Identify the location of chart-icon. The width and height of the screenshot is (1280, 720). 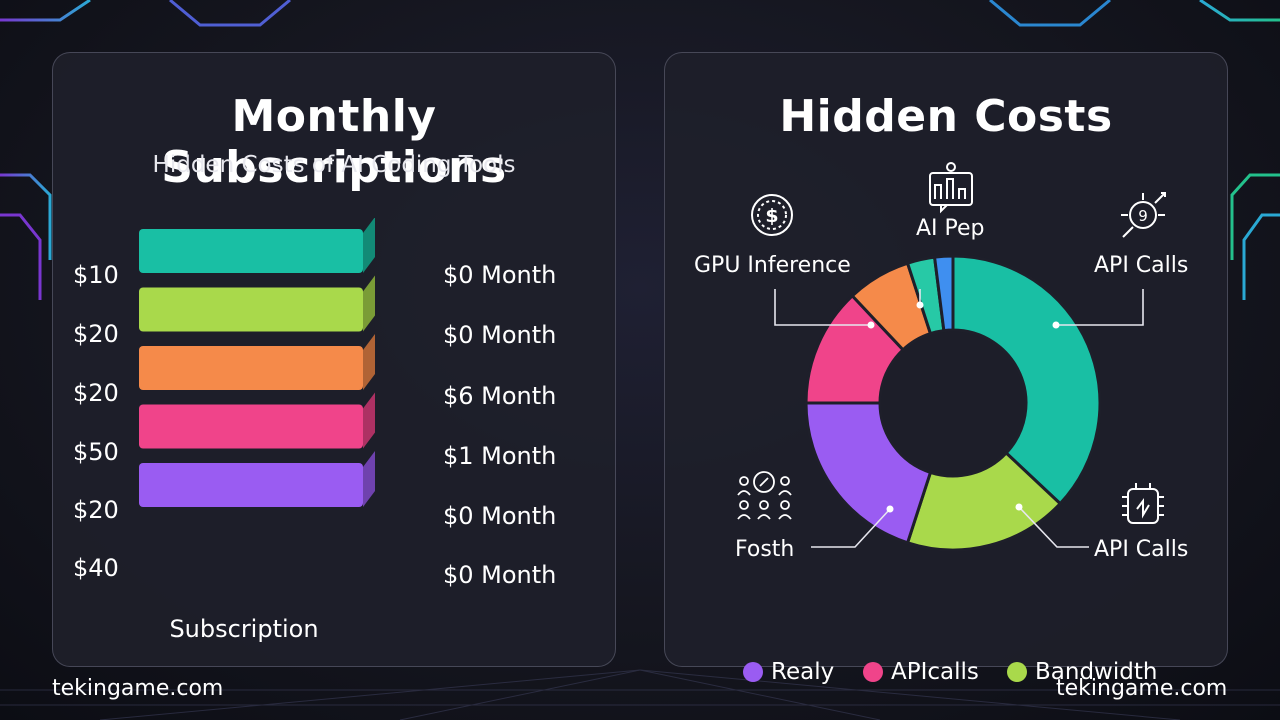
(951, 188).